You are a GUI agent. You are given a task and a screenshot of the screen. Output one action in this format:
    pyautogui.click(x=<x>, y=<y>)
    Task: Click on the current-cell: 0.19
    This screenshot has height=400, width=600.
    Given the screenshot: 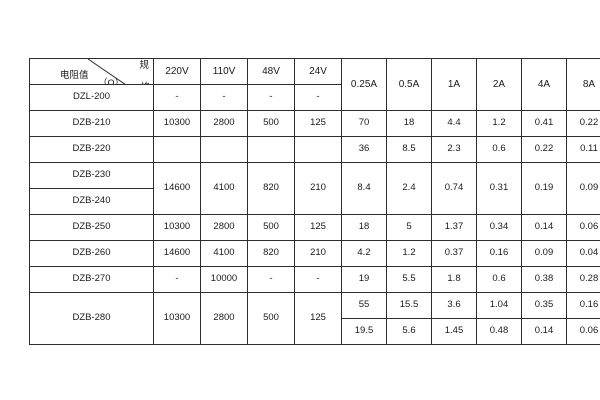 What is the action you would take?
    pyautogui.click(x=544, y=188)
    